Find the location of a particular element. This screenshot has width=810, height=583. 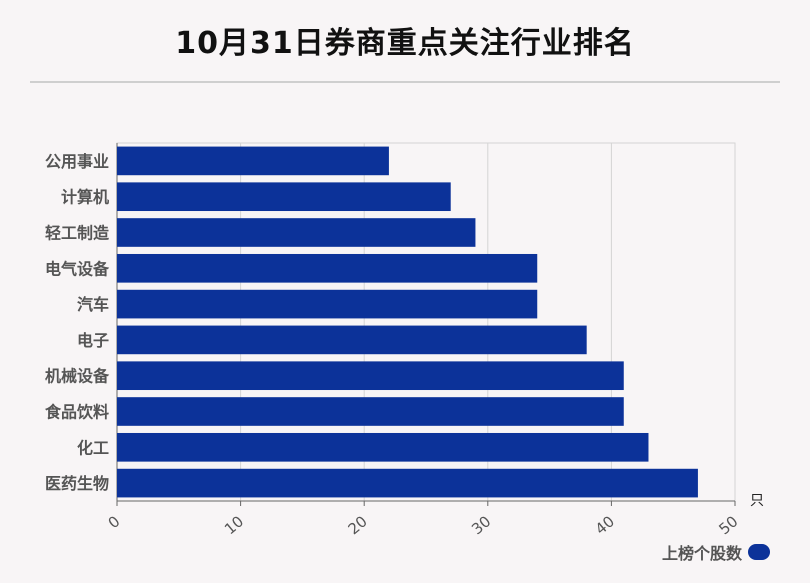

x-tick-label: 10 is located at coordinates (234, 525).